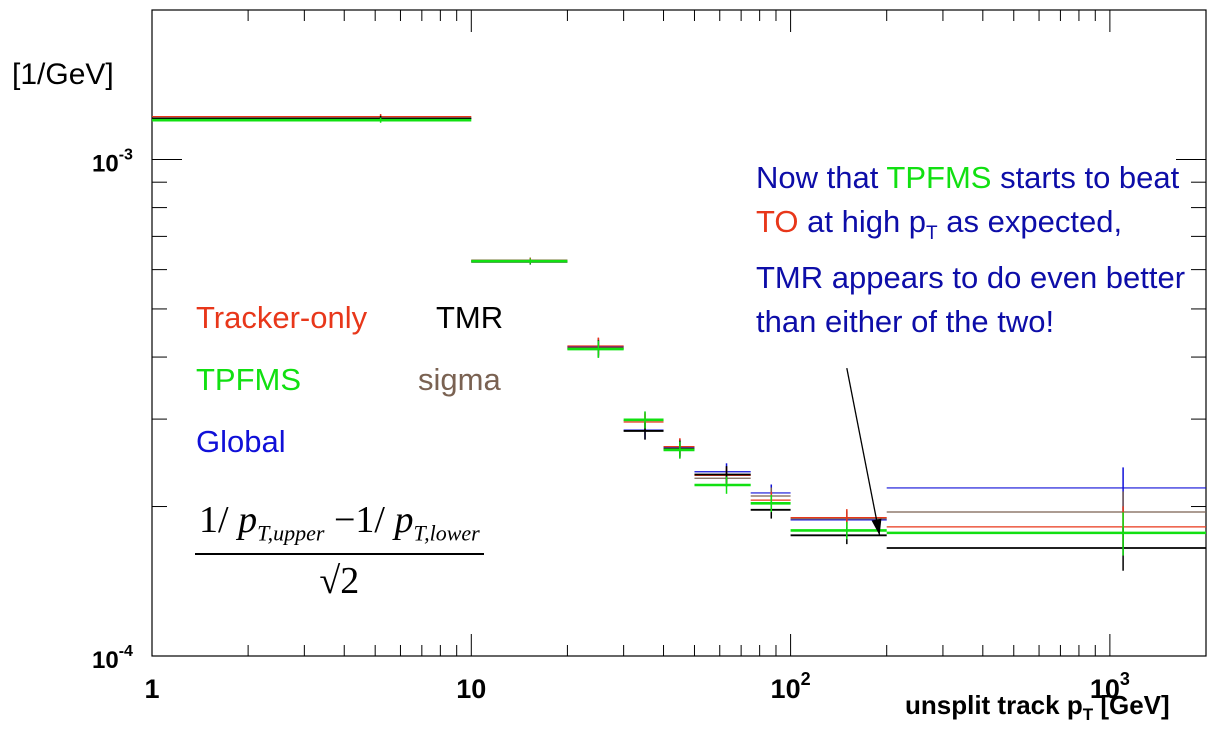 The image size is (1221, 744). I want to click on formula-p2: p, so click(404, 520).